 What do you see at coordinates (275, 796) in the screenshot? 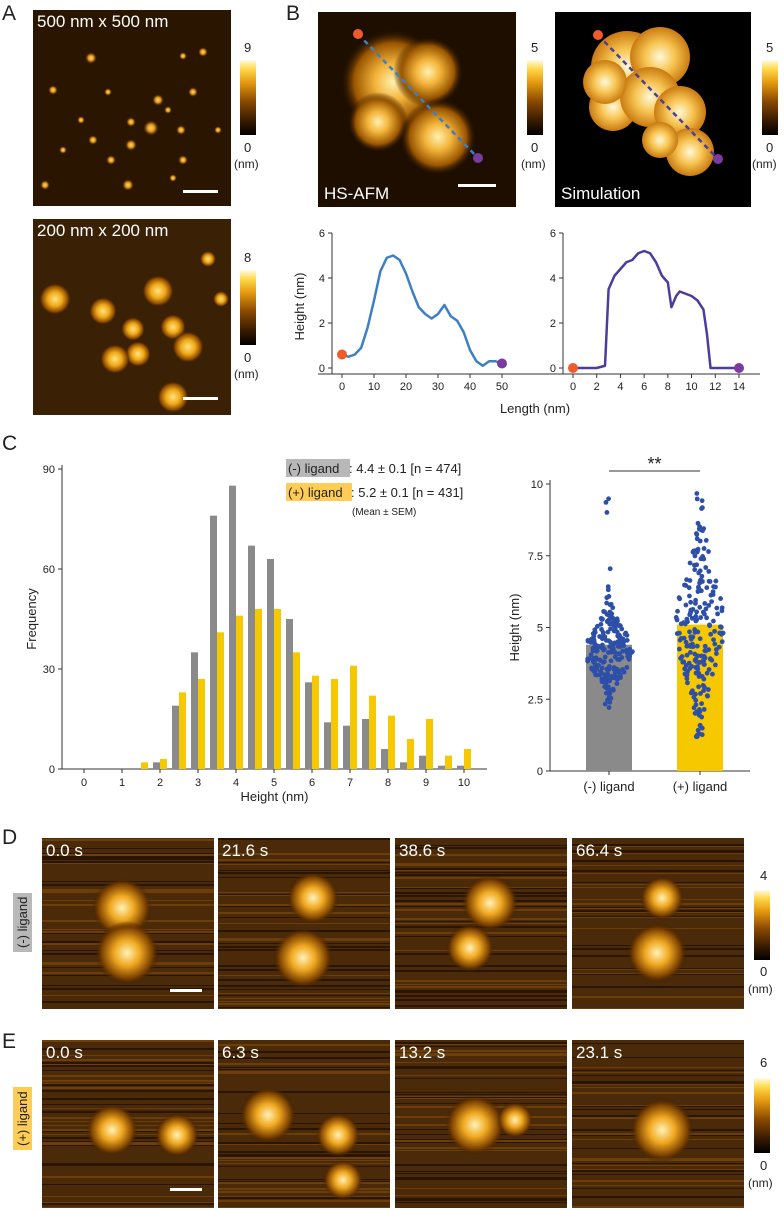
I see `x-axis-label: Height (nm)` at bounding box center [275, 796].